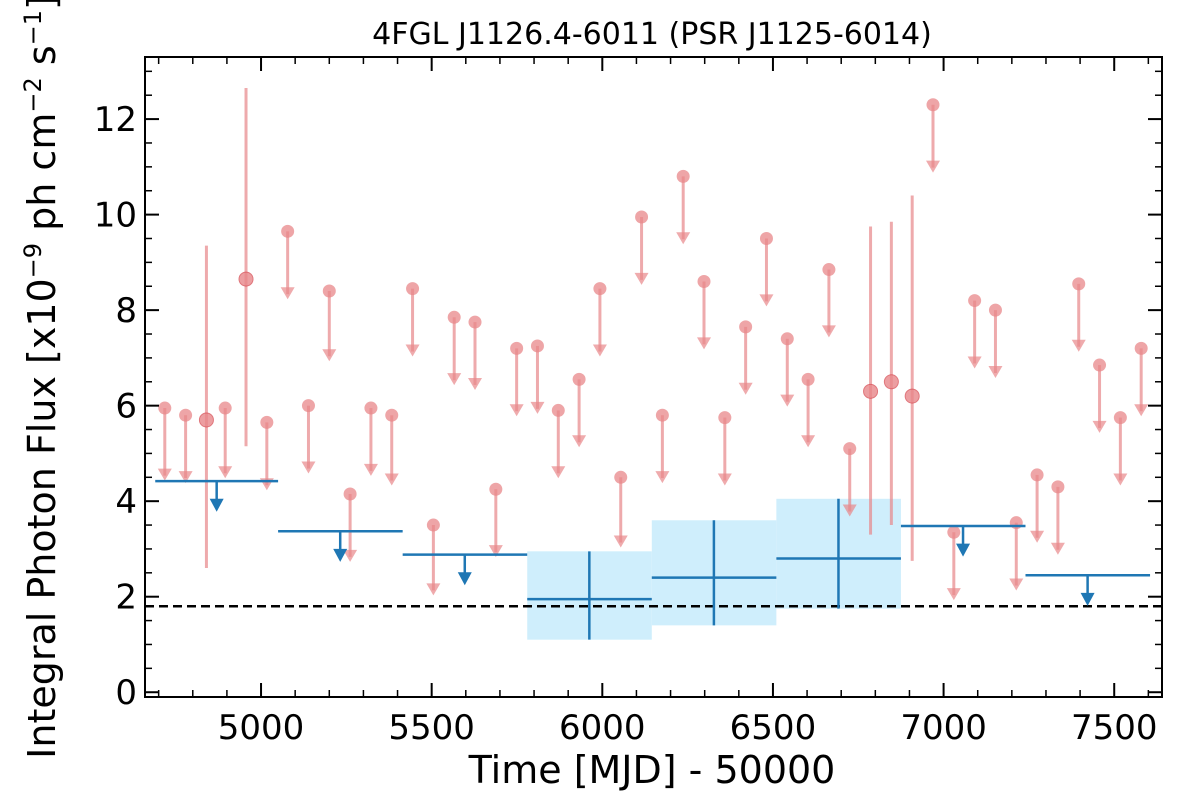  Describe the element at coordinates (652, 34) in the screenshot. I see `chart-title: 4FGL J1126.4-6011 (PSR J1125-6014)` at that location.